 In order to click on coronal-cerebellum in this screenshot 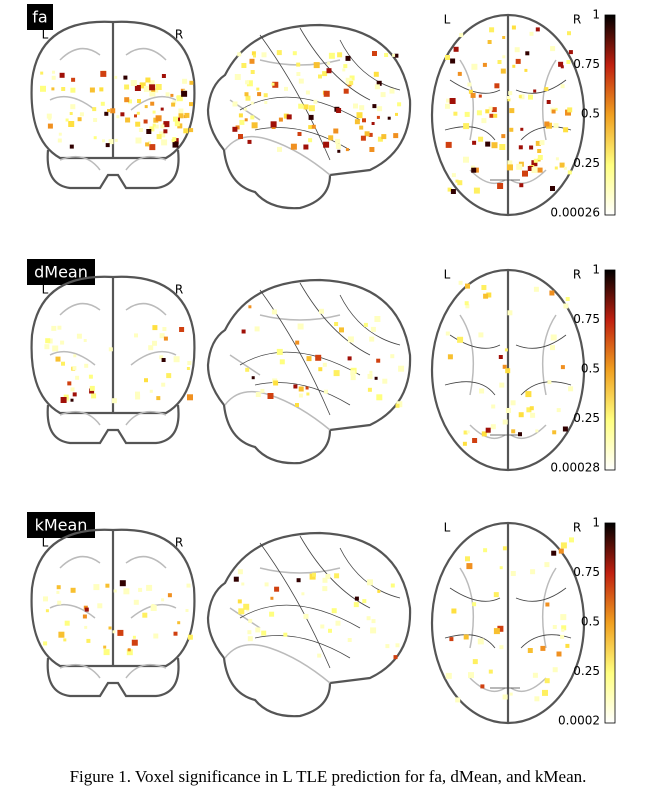, I will do `click(113, 424)`.